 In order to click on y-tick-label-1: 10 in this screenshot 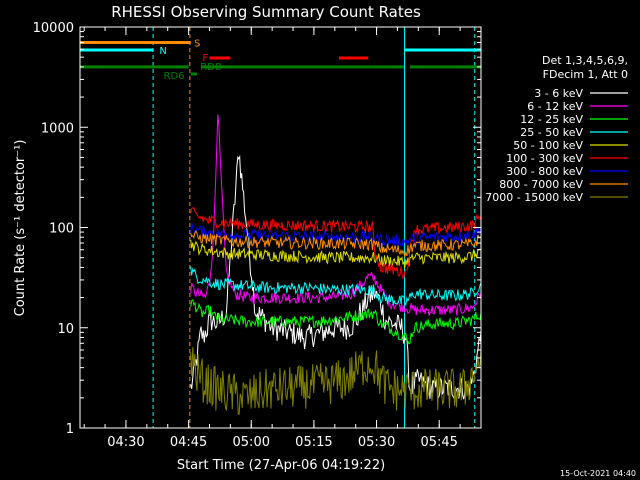, I will do `click(65, 329)`.